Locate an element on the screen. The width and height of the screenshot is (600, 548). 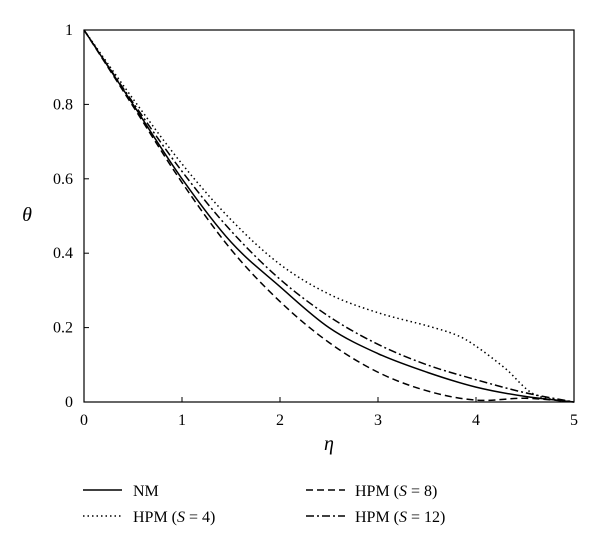
x-tick-label: 5 is located at coordinates (574, 420).